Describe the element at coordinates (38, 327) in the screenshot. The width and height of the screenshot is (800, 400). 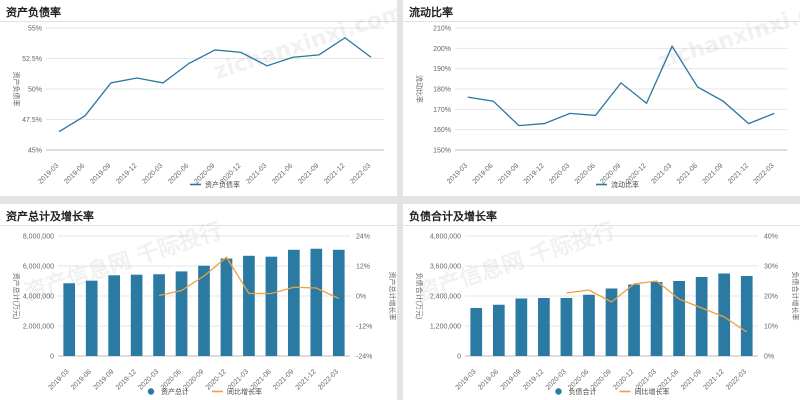
I see `y-tick-label: 2,000,000` at that location.